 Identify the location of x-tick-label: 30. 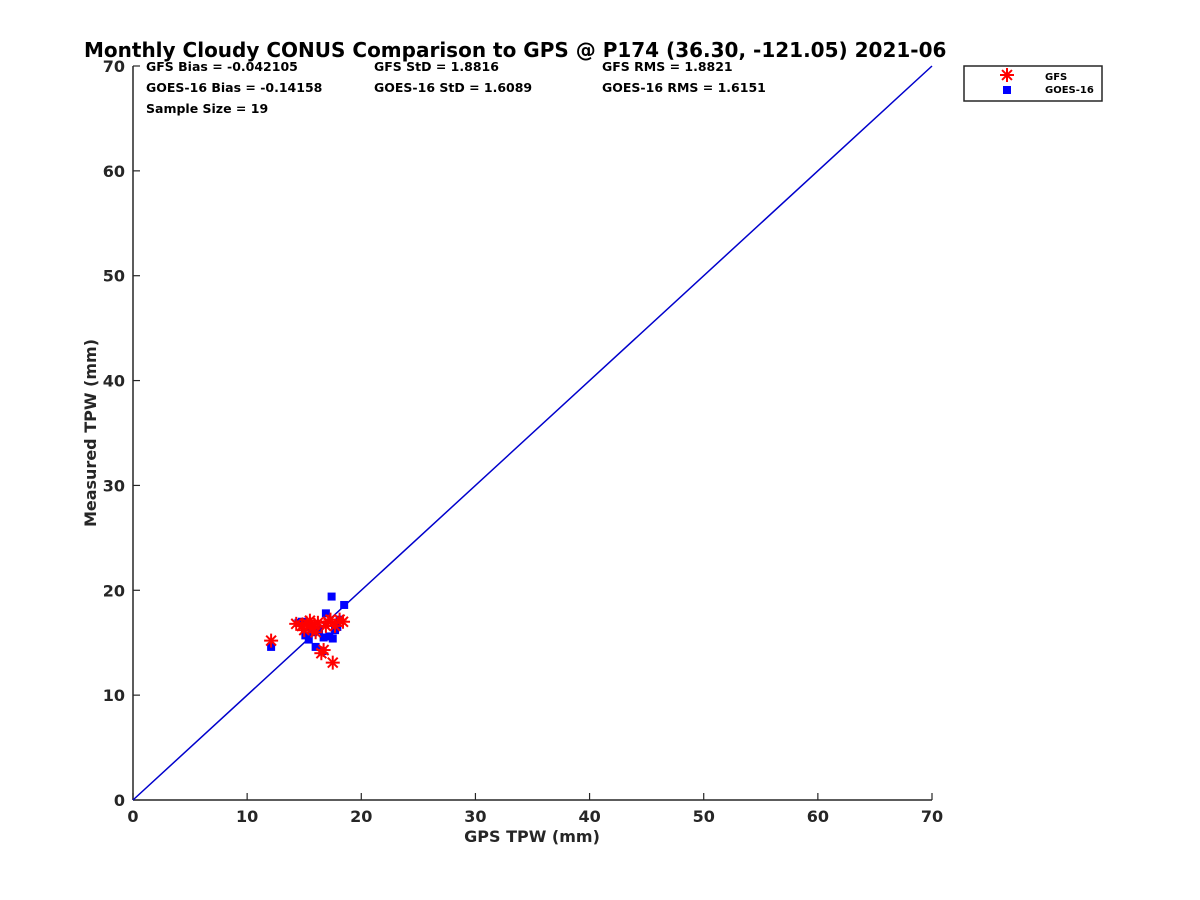
(475, 816).